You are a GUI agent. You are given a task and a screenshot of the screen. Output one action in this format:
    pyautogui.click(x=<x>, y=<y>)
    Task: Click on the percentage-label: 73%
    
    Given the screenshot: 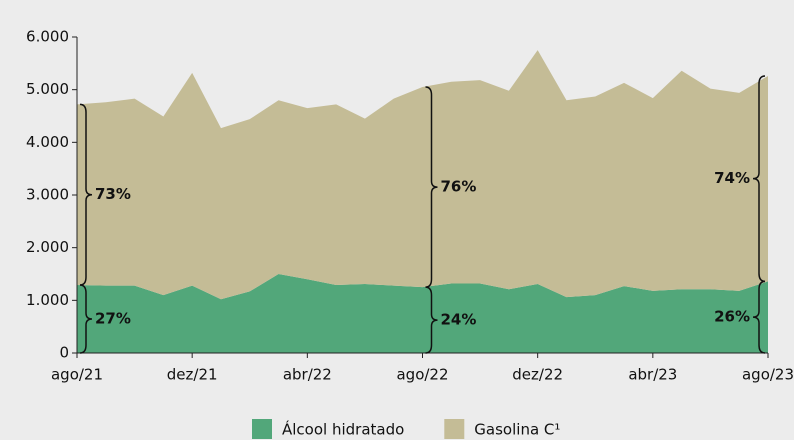 What is the action you would take?
    pyautogui.click(x=113, y=194)
    